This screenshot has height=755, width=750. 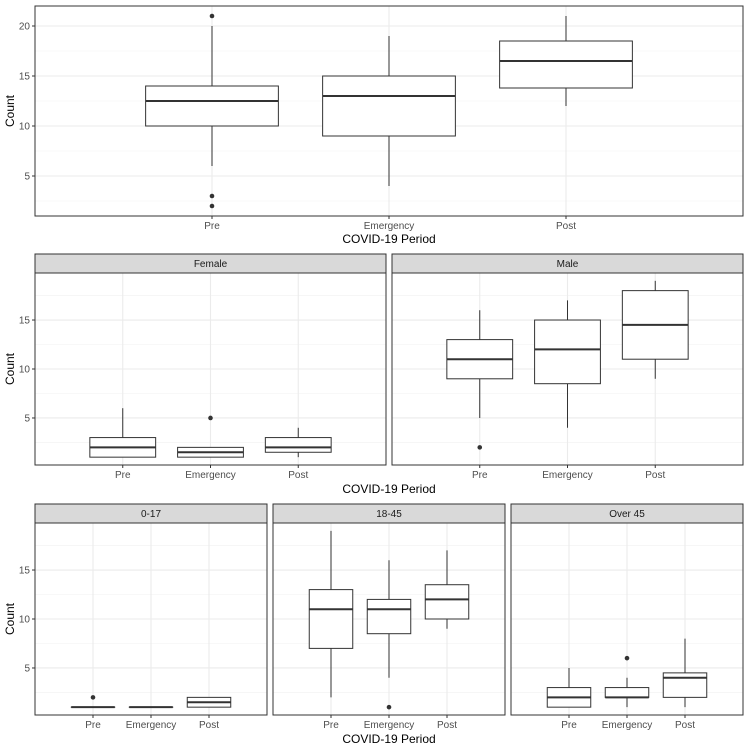 I want to click on y-tick-label: 20, so click(x=25, y=27).